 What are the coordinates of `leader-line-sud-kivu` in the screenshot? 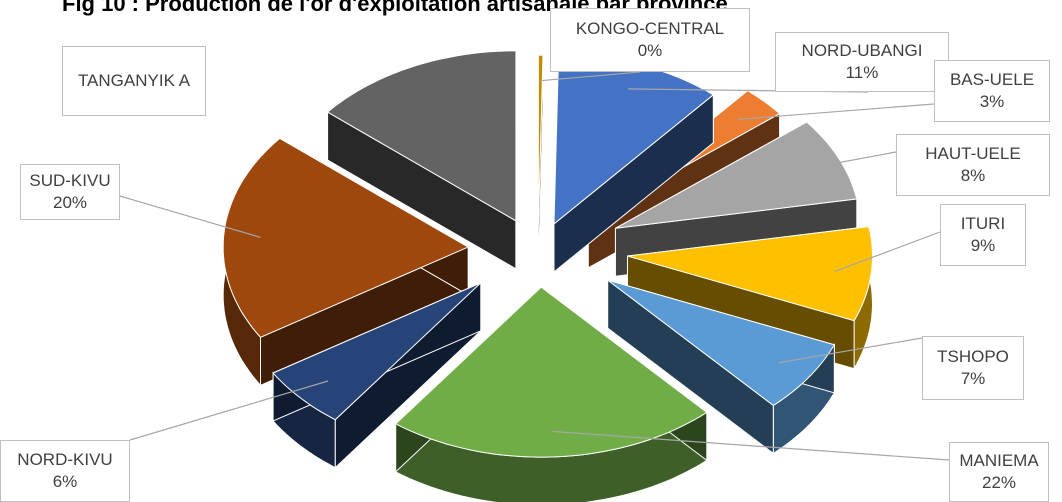 It's located at (190, 216).